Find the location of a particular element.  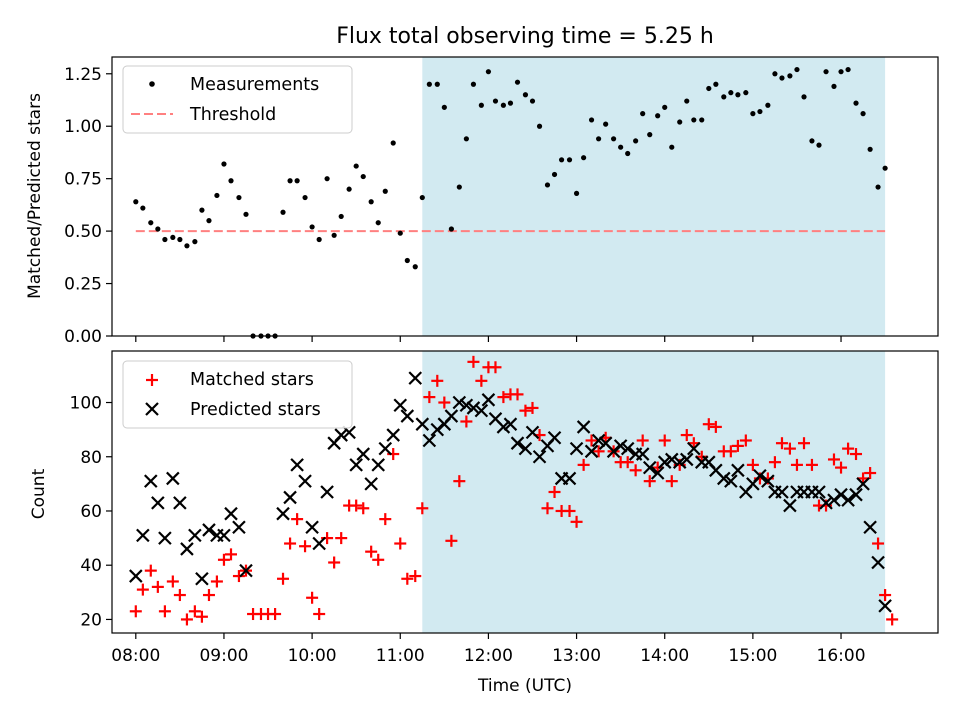

y-tick-label: 1.00 is located at coordinates (83, 127).